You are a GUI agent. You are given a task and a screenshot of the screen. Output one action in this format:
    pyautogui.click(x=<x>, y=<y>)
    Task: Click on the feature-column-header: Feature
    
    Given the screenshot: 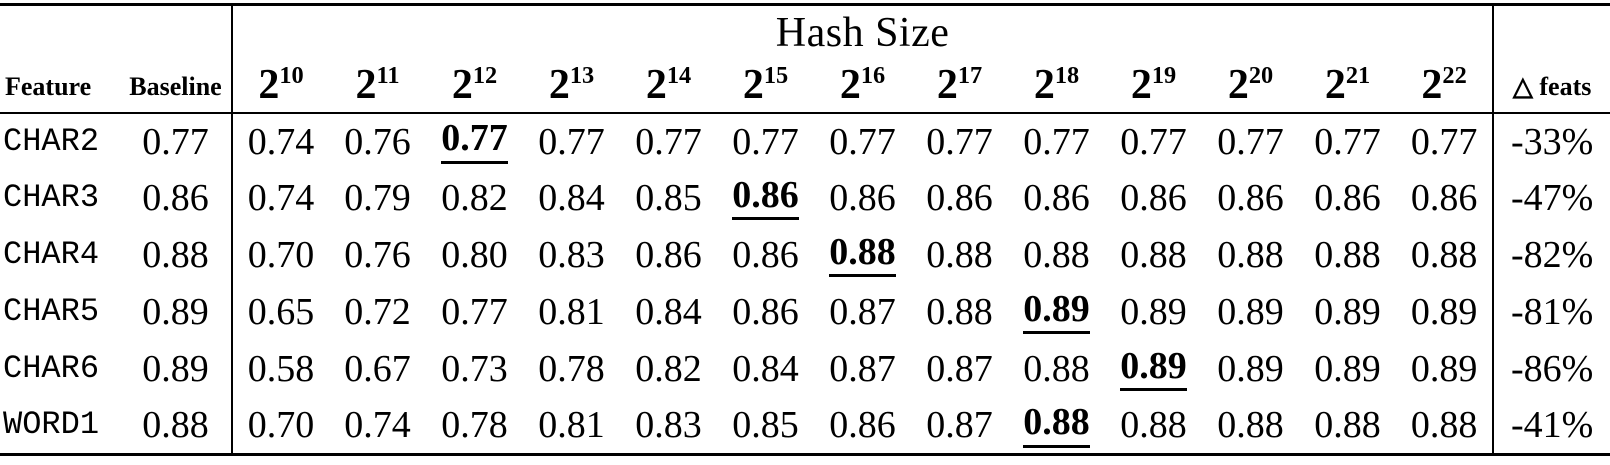 What is the action you would take?
    pyautogui.click(x=48, y=86)
    